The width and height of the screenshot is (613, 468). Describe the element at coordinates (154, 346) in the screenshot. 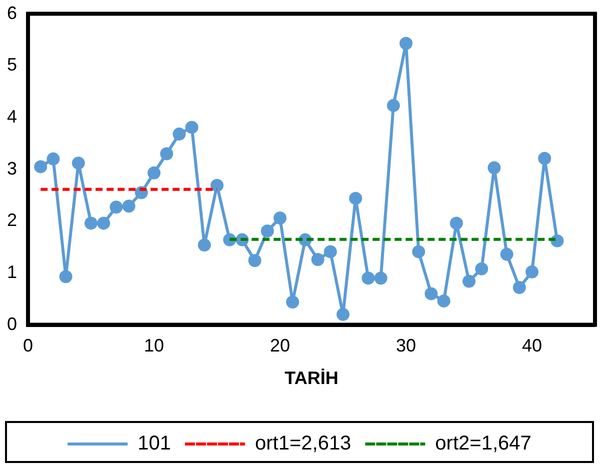

I see `x-tick-label: 10` at that location.